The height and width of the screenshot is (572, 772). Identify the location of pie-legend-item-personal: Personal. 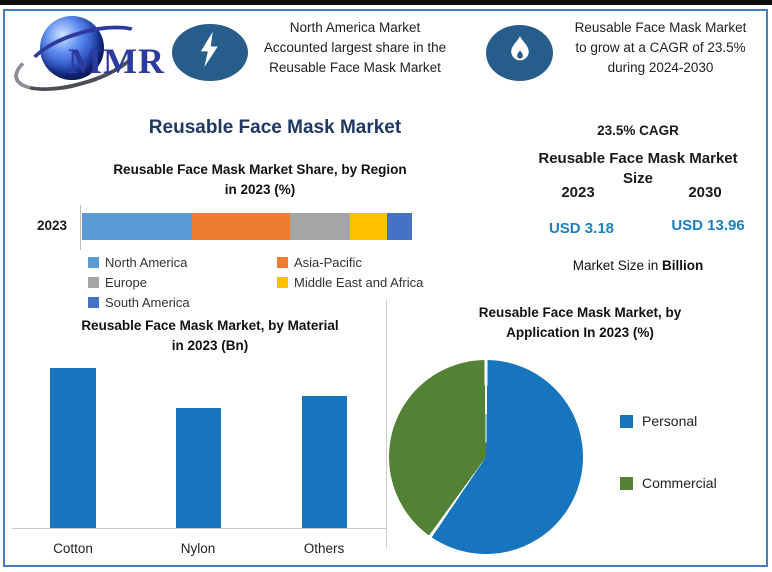
(658, 421).